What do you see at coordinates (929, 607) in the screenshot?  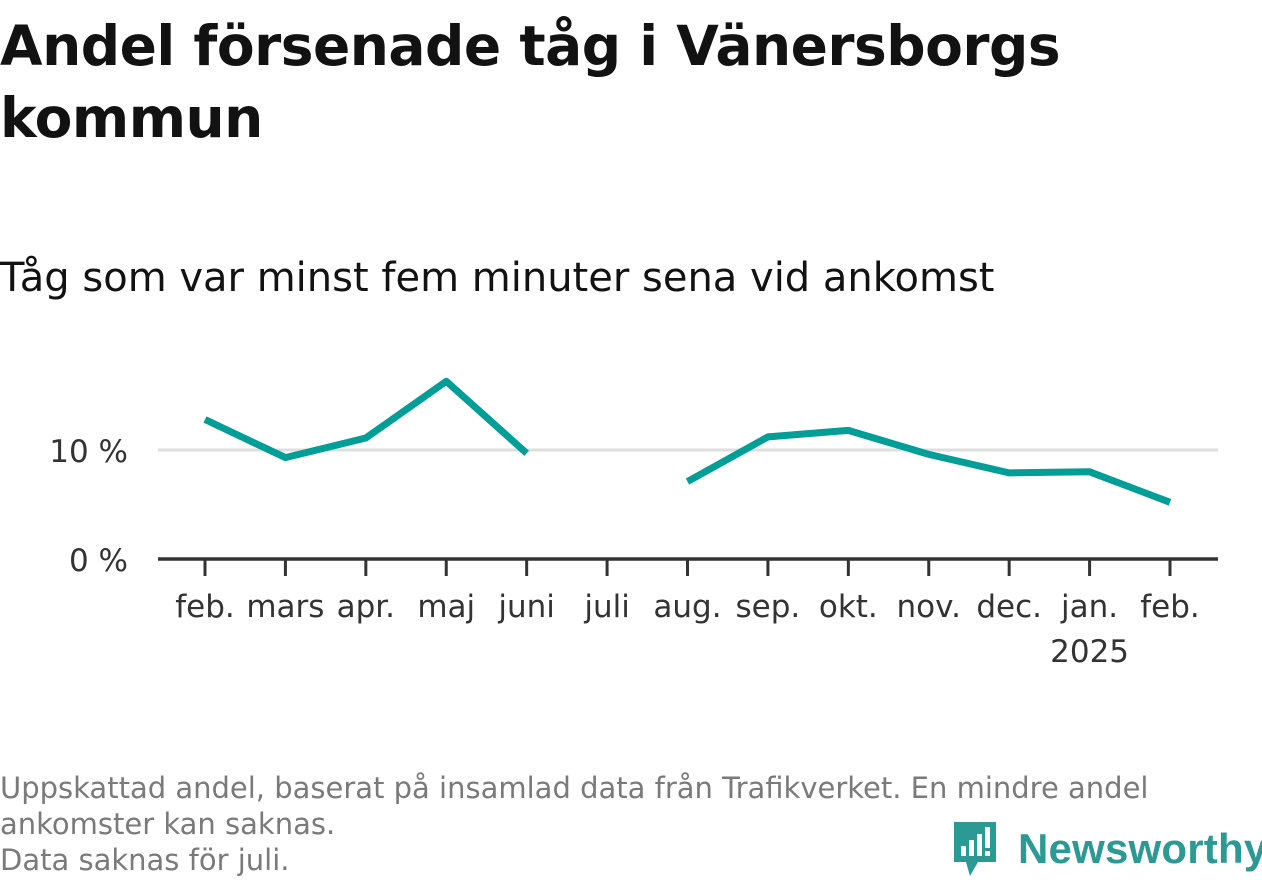 I see `x-tick-label: nov.` at bounding box center [929, 607].